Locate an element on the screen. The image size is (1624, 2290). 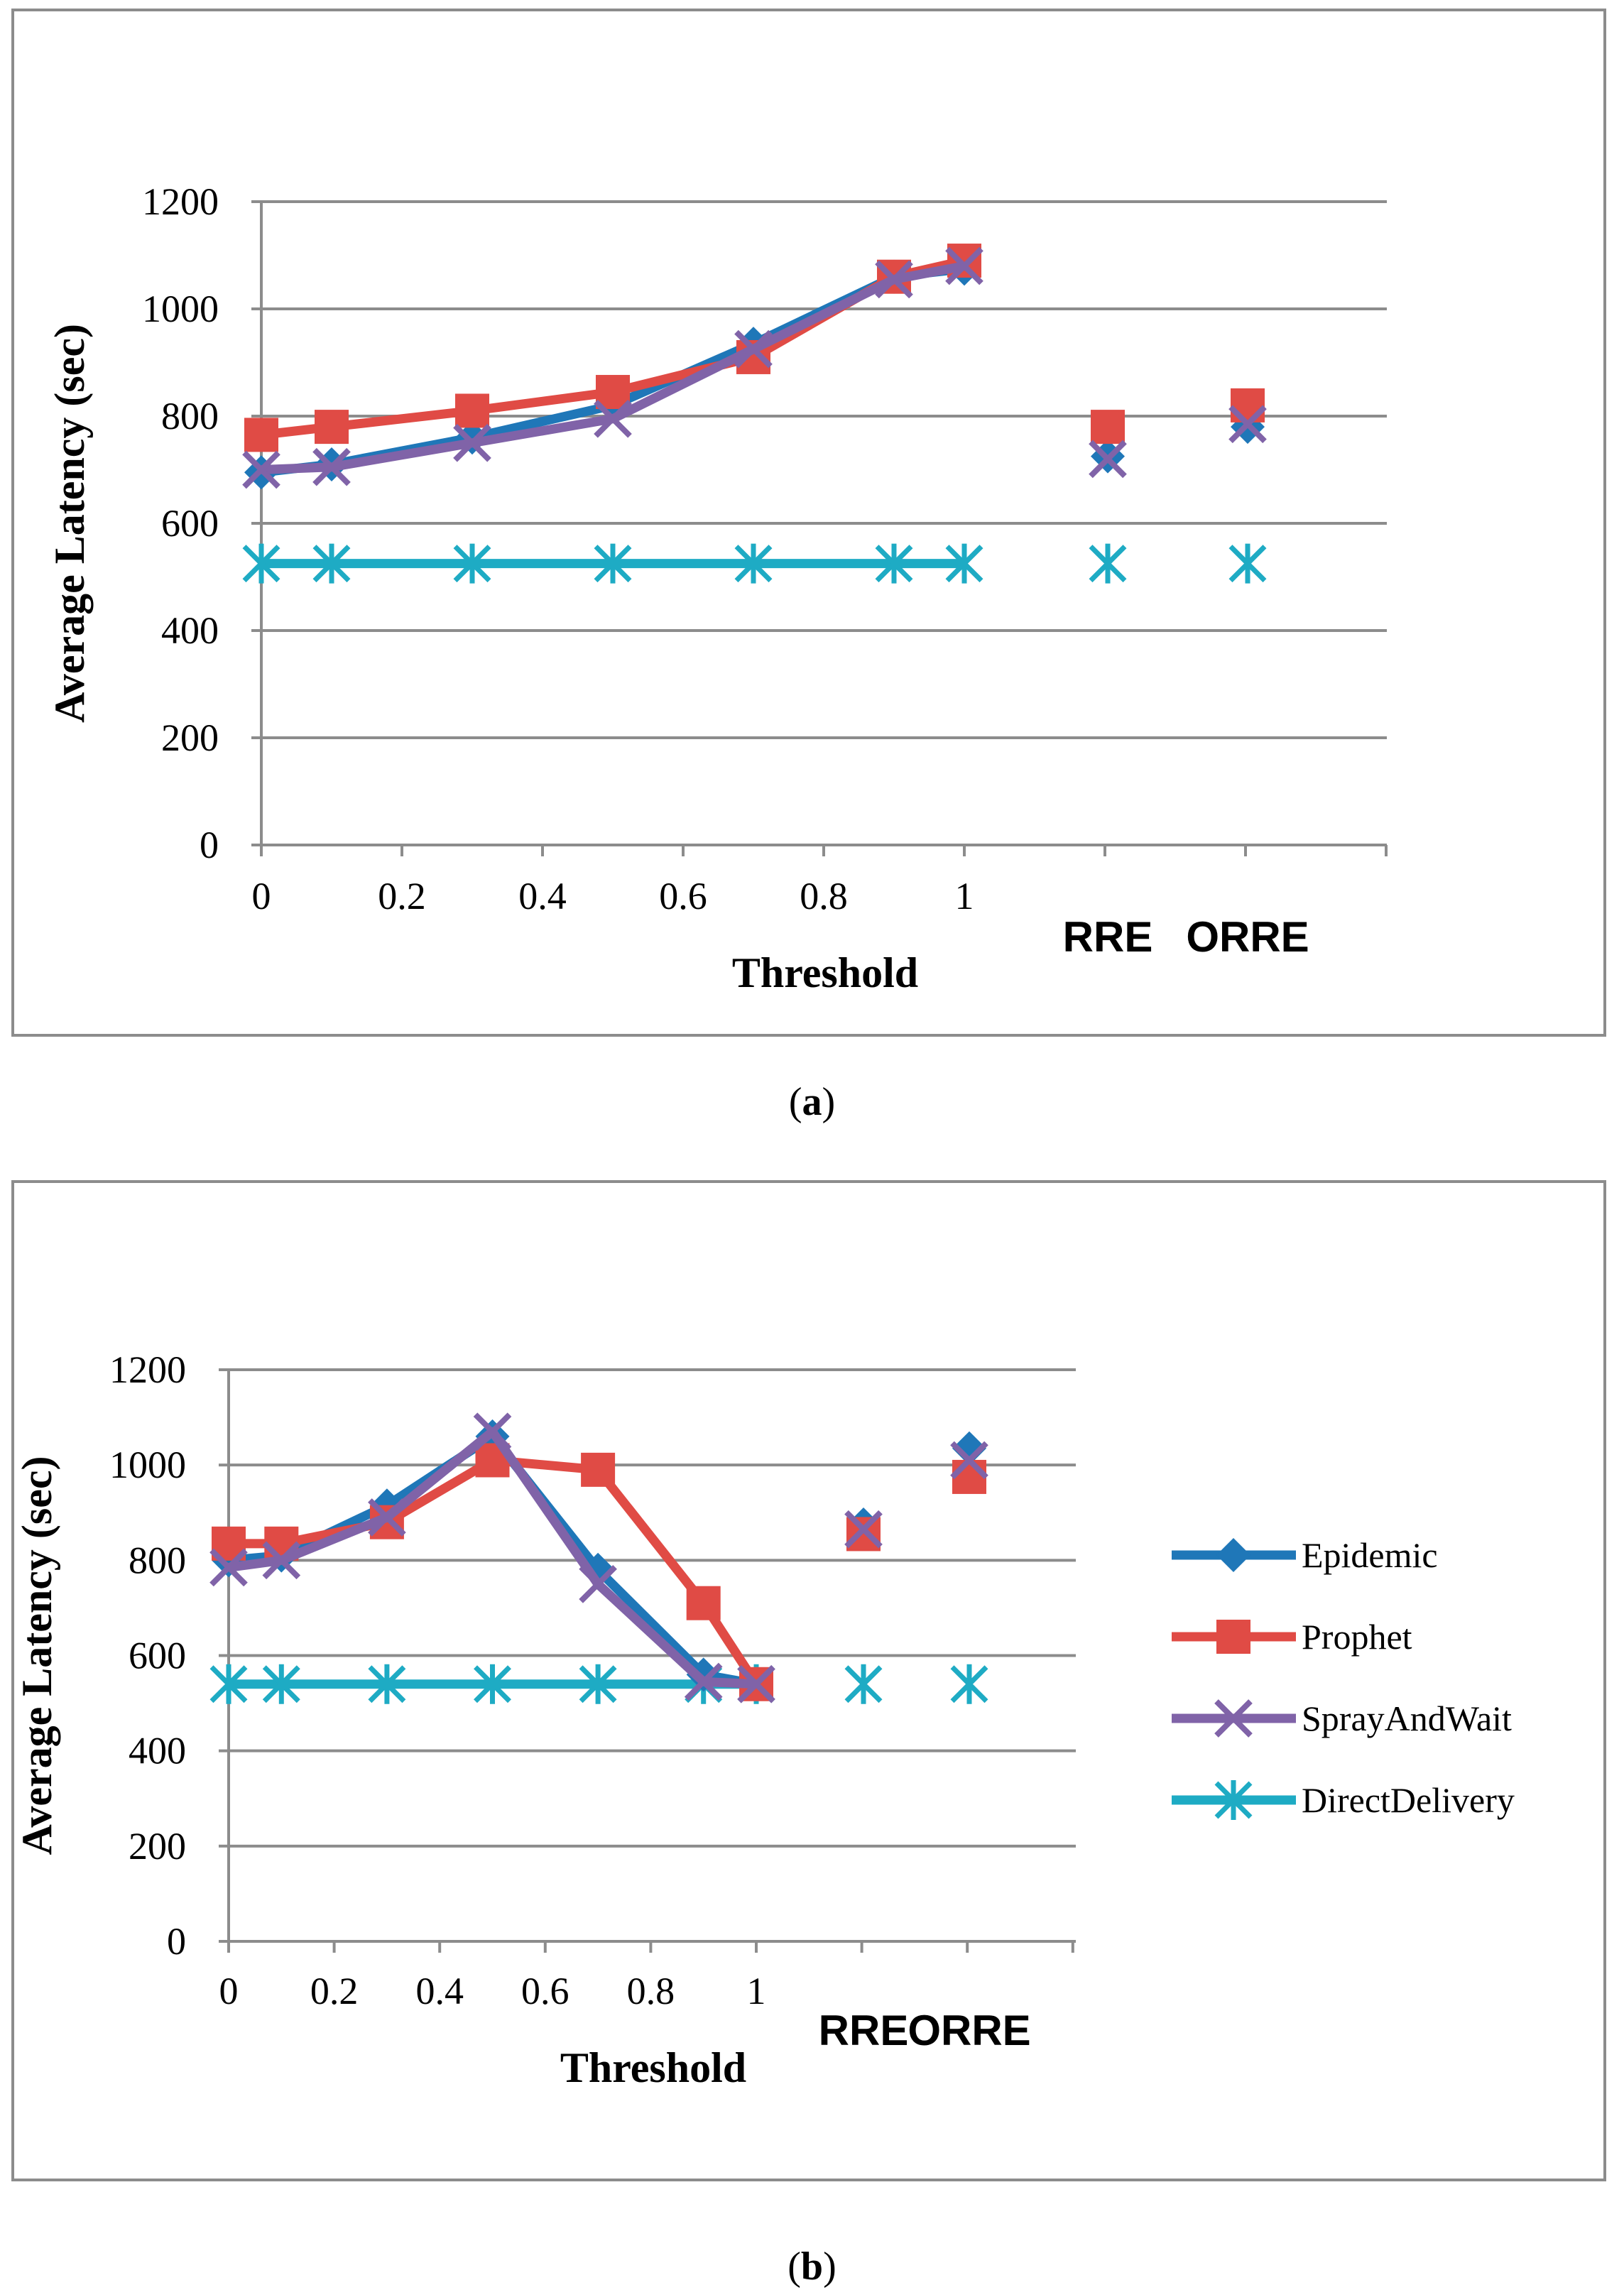
series-line is located at coordinates (613, 367).